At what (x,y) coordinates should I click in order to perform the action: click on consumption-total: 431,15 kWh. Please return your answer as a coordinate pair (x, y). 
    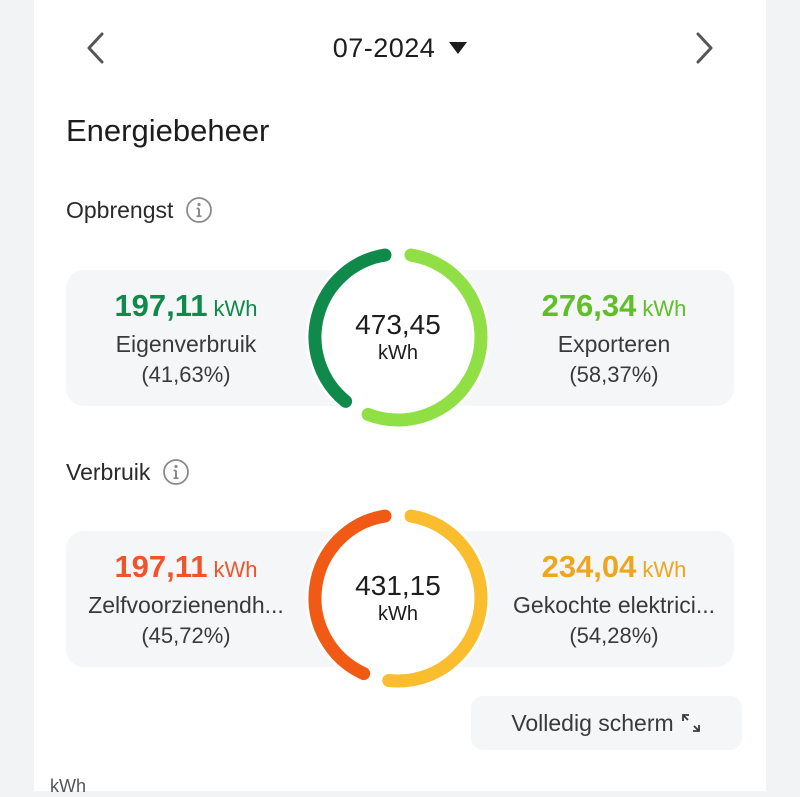
    Looking at the image, I should click on (398, 598).